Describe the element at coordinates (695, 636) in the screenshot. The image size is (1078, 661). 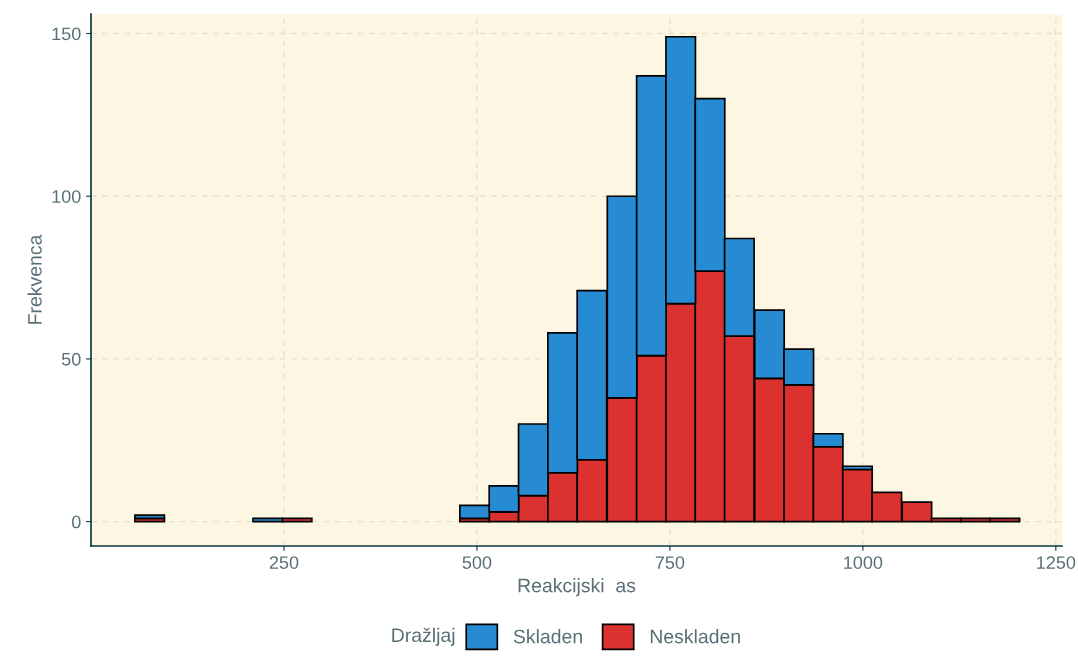
I see `legend-label: Neskladen` at that location.